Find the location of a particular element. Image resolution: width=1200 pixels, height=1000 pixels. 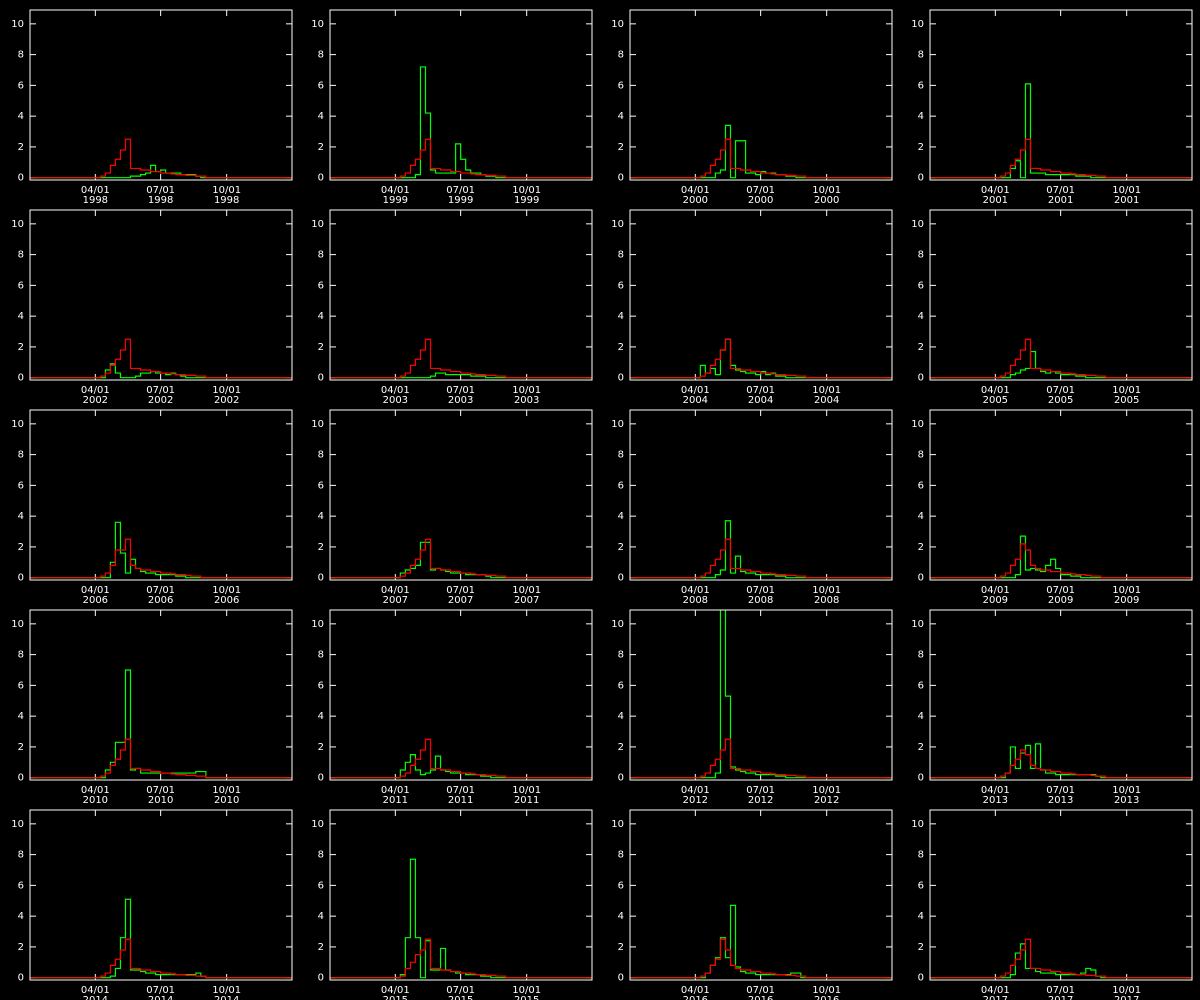

x-tick-year: 2012 is located at coordinates (760, 800).